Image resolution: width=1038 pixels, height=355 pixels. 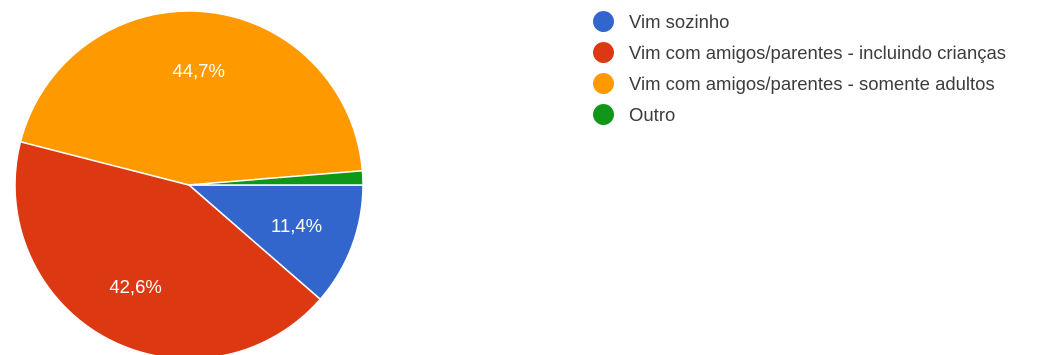 I want to click on slice-label-3: 44,7%, so click(x=198, y=70).